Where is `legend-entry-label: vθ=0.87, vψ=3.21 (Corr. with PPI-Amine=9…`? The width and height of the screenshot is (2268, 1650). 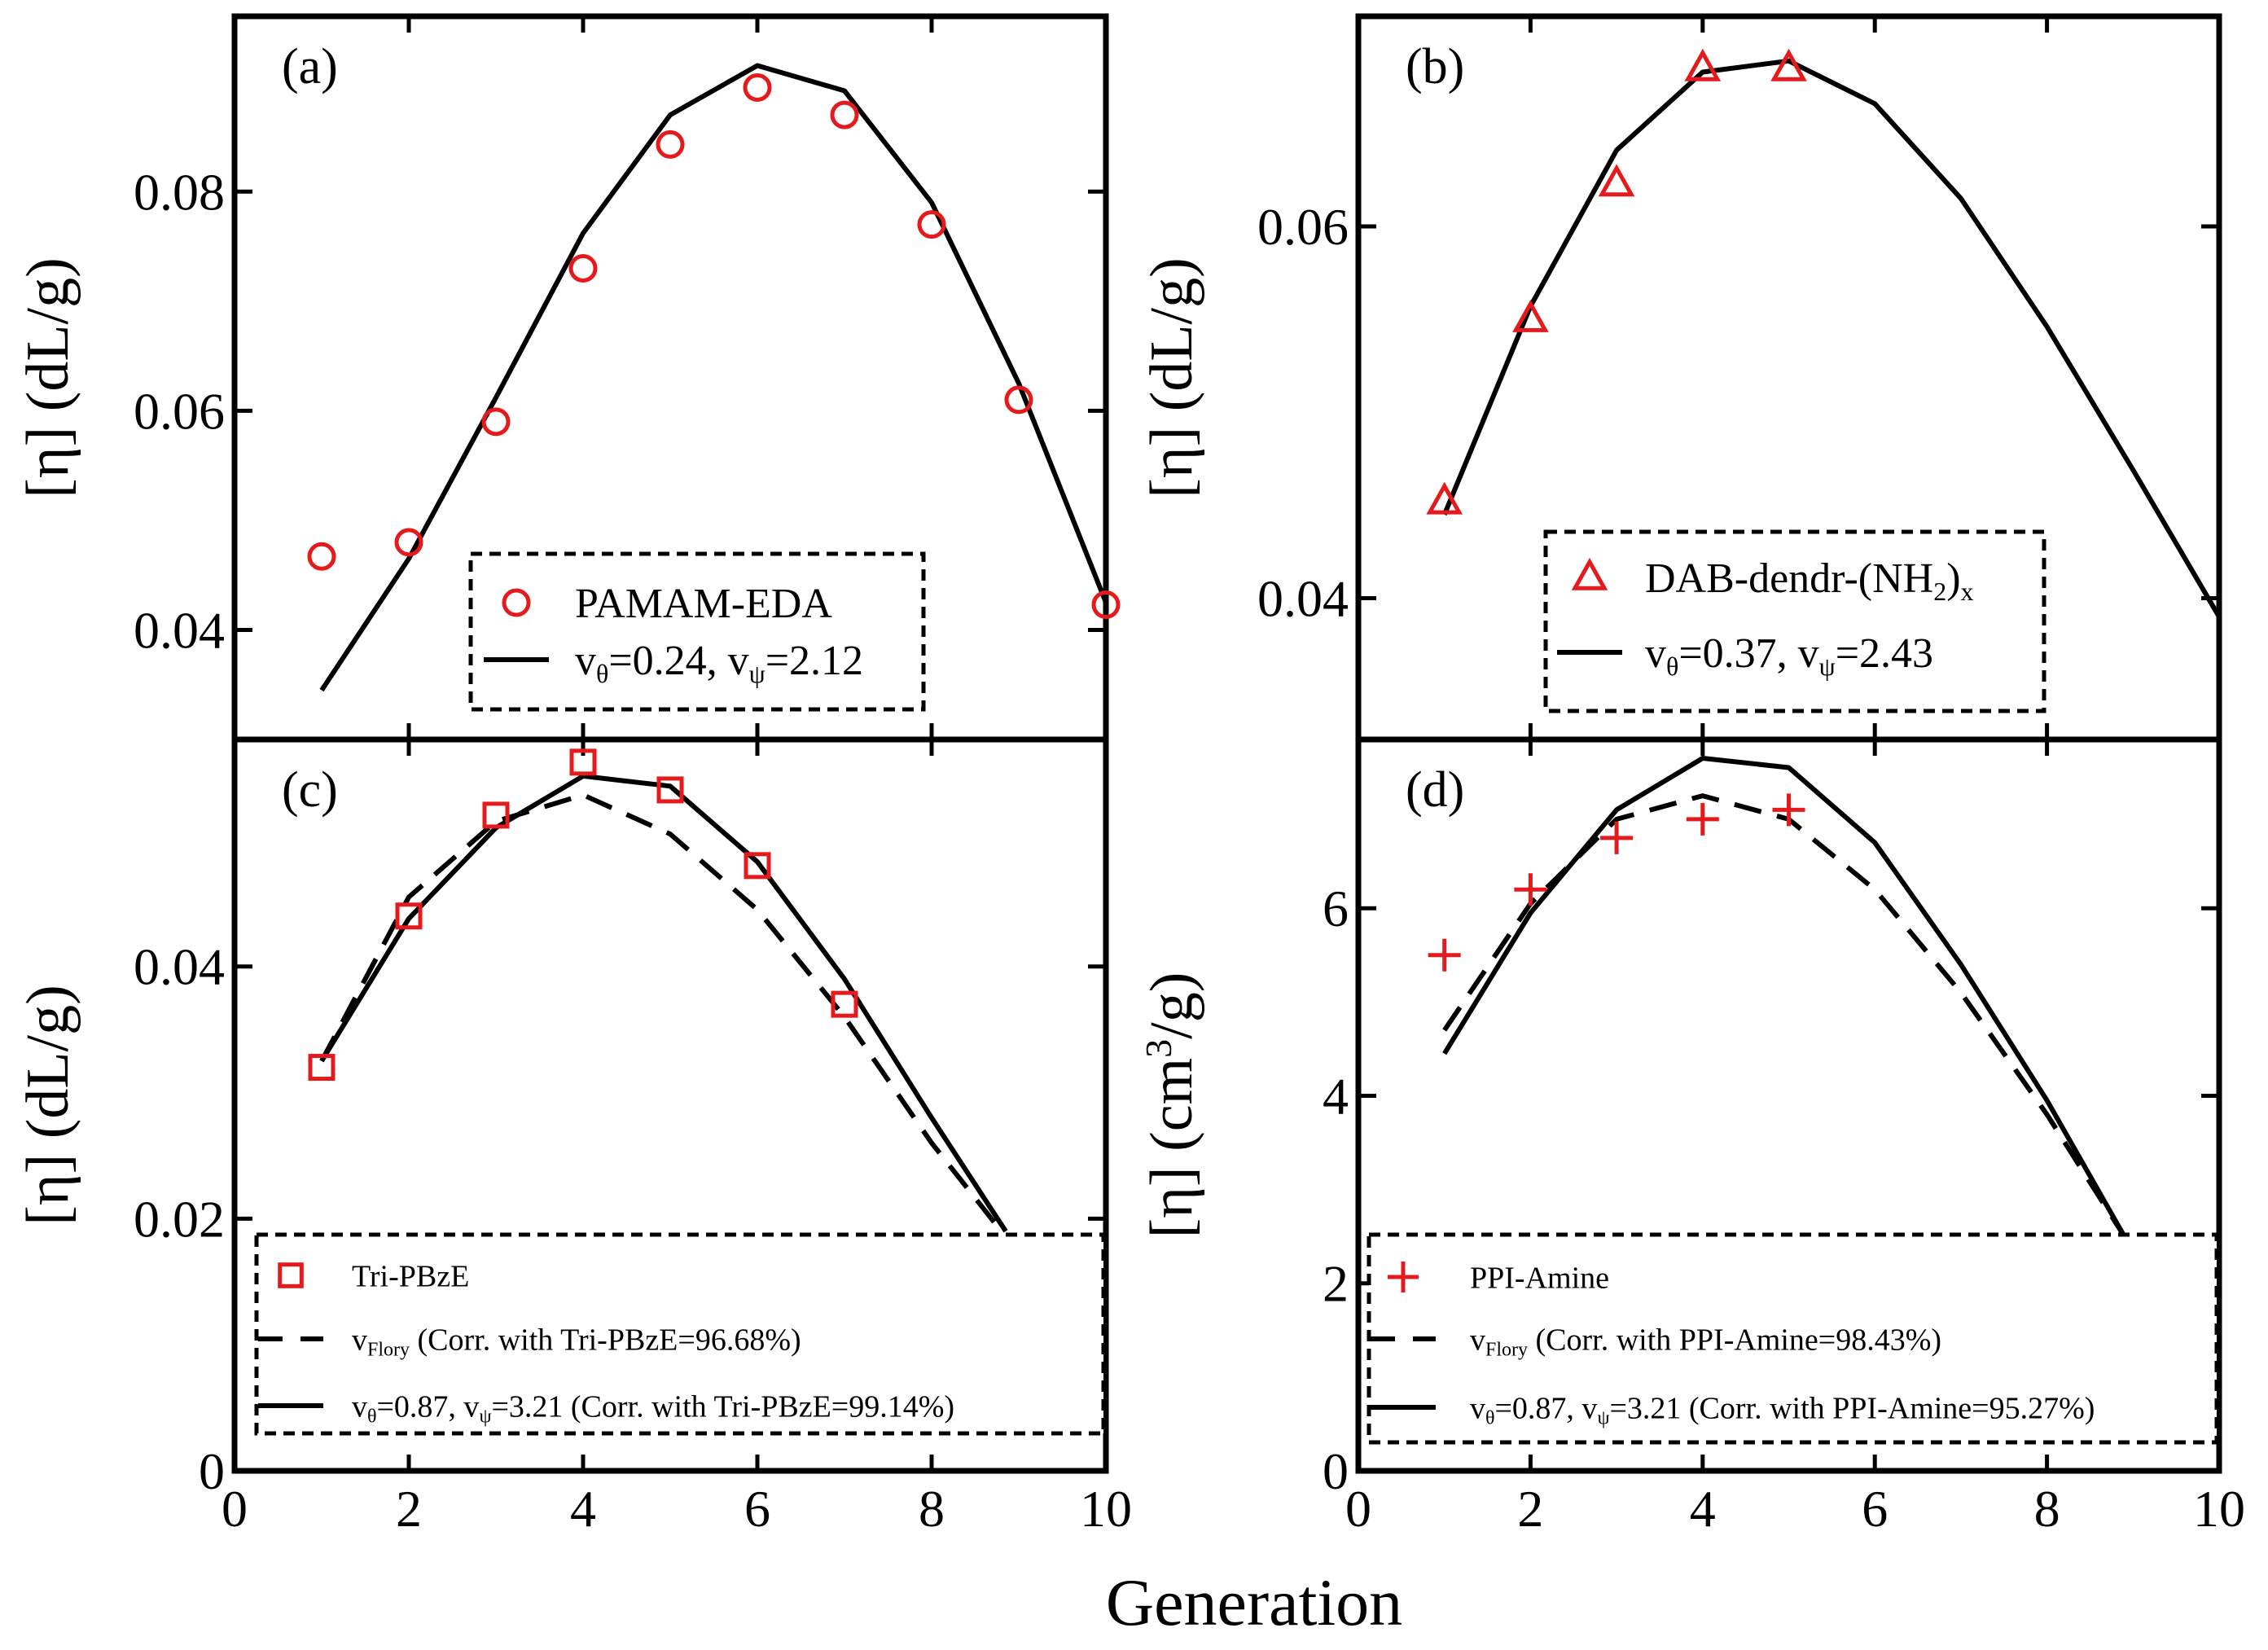 legend-entry-label: vθ=0.87, vψ=3.21 (Corr. with PPI-Amine=9… is located at coordinates (1782, 1409).